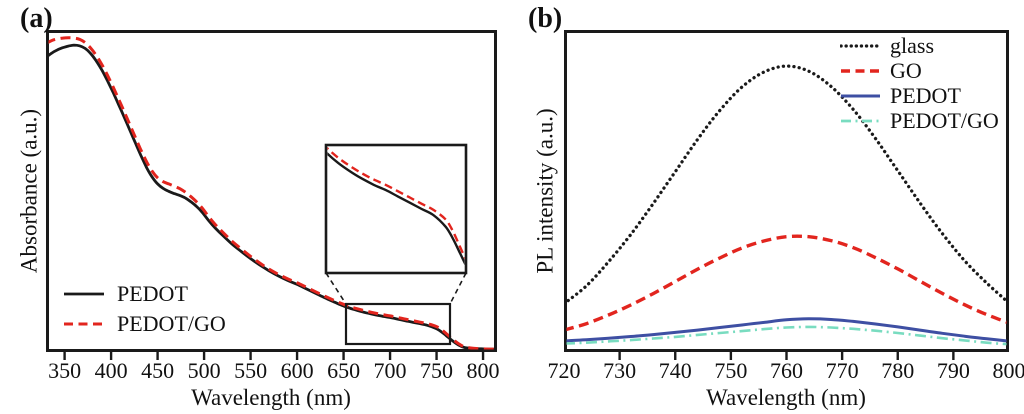 This screenshot has width=1024, height=414. Describe the element at coordinates (786, 283) in the screenshot. I see `go-curve-b` at that location.